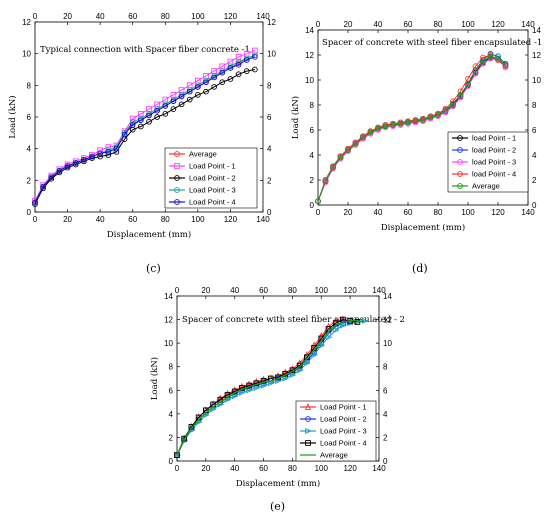 This screenshot has height=521, width=550. I want to click on x-axis-title: Displacement (mm), so click(423, 227).